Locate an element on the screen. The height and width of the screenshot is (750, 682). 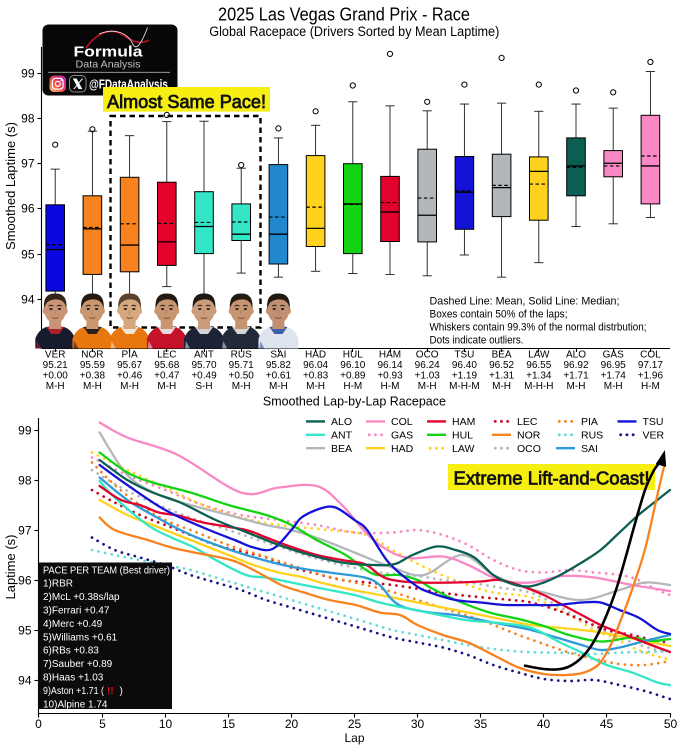
svg-text: 40 is located at coordinates (544, 724).